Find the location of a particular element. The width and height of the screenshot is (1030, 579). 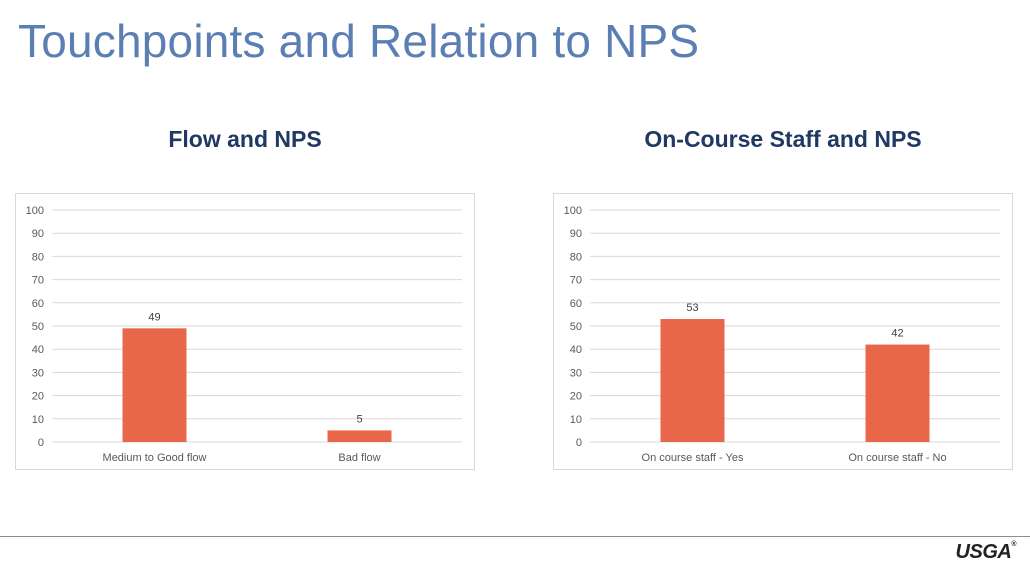

data-label: 49 is located at coordinates (154, 317).